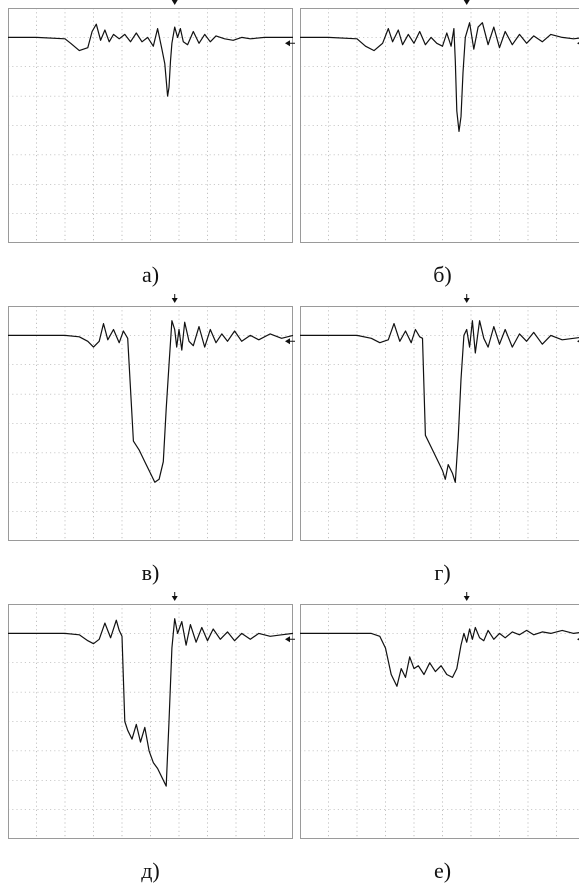 The image size is (579, 889). Describe the element at coordinates (439, 275) in the screenshot. I see `panel-caption: б)` at that location.